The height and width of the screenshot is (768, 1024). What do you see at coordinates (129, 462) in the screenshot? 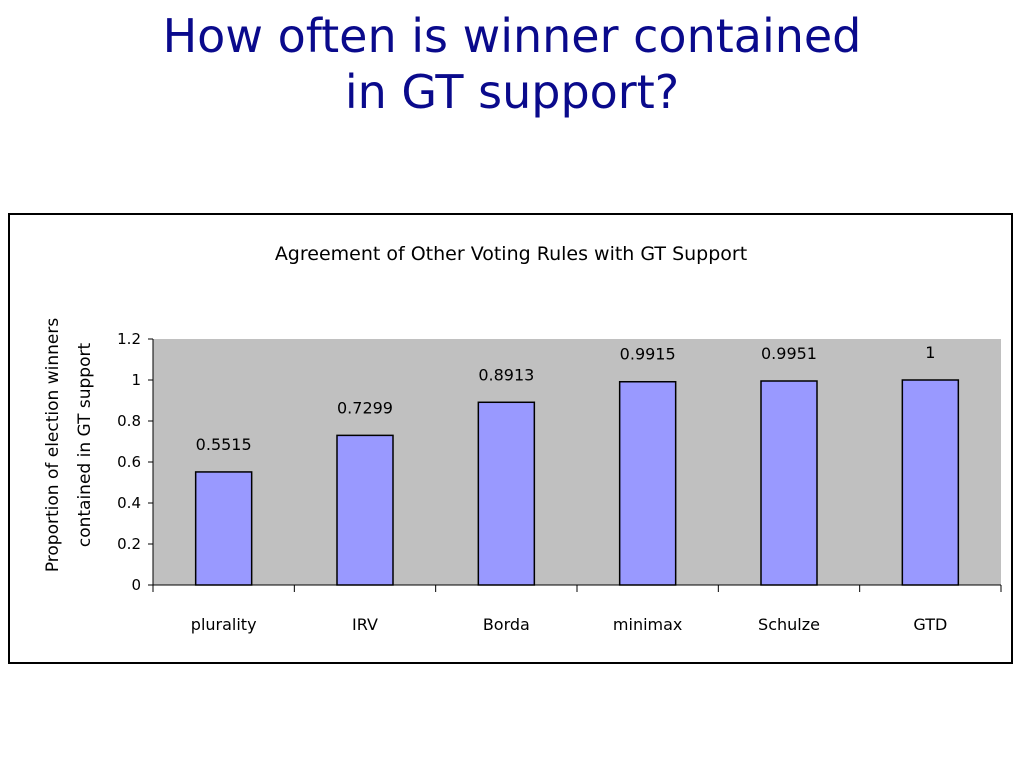
I see `y-tick-label: 0.6` at bounding box center [129, 462].